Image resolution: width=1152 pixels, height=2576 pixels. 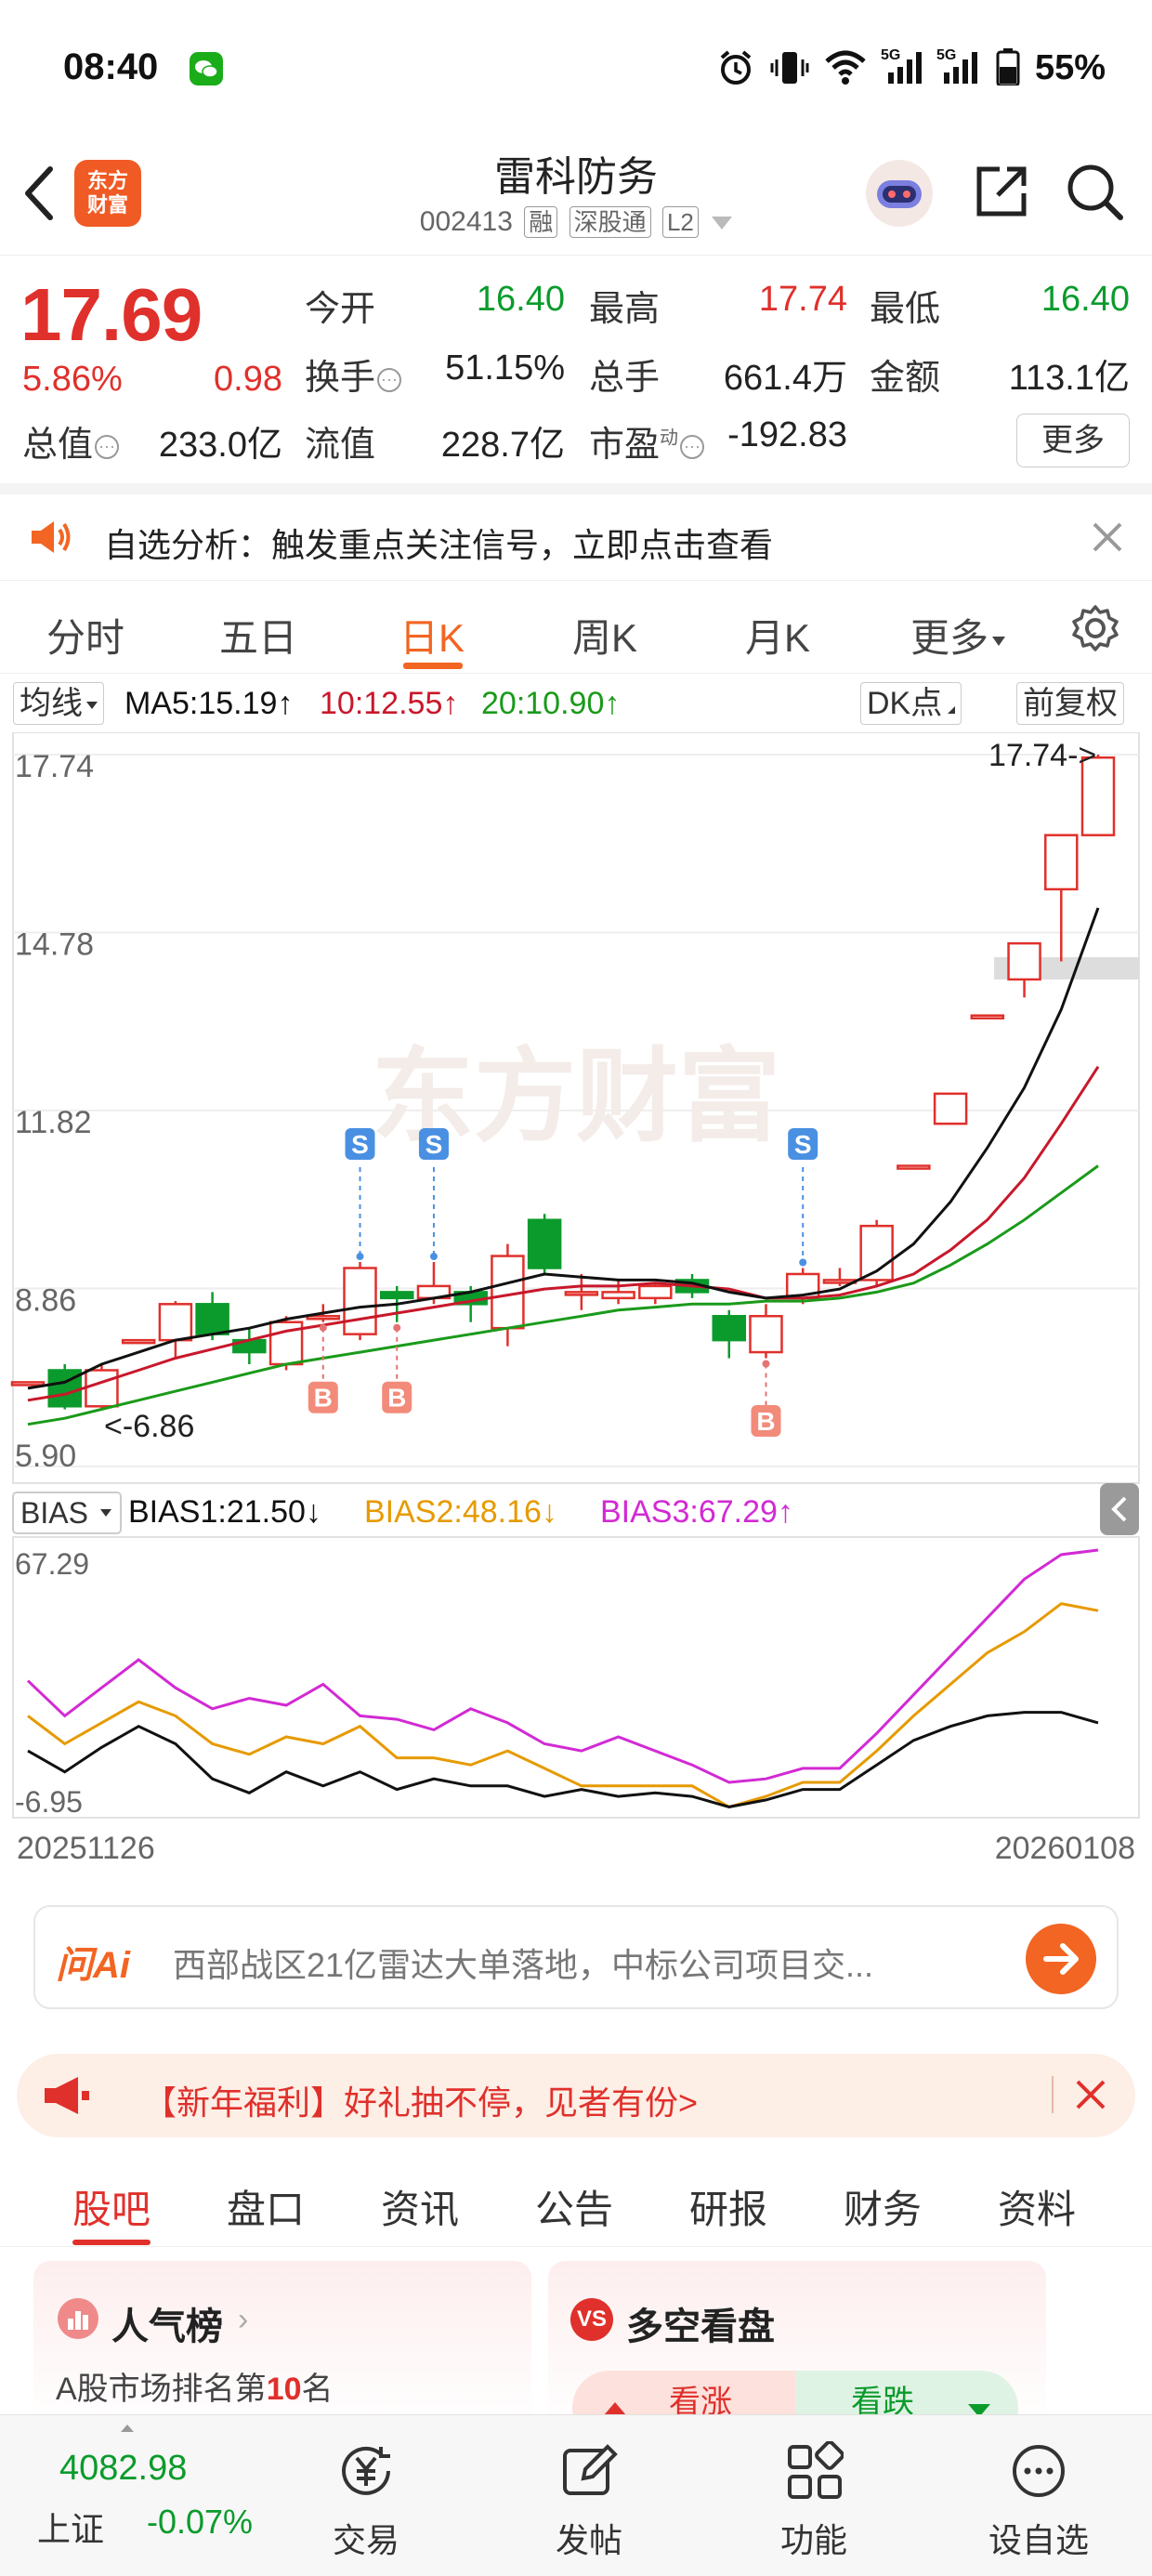 What do you see at coordinates (353, 374) in the screenshot?
I see `turnover-label: 换手 ···` at bounding box center [353, 374].